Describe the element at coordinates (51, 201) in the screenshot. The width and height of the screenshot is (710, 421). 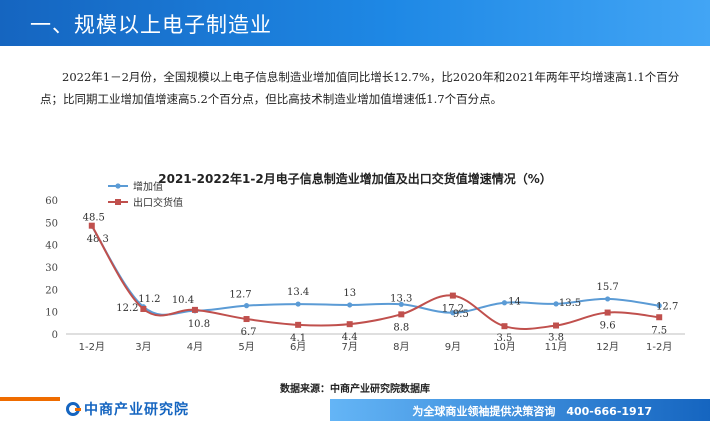
I see `y-tick-label: 60` at that location.